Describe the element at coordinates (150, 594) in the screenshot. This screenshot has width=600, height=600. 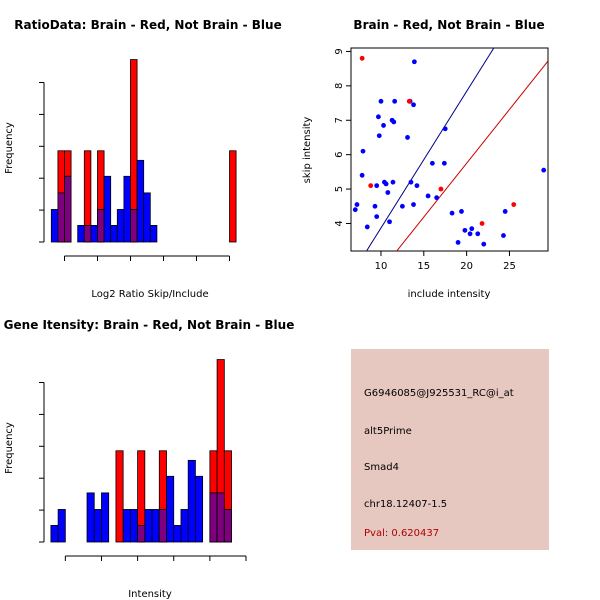
I see `intensity-histogram-xlabel: Intensity` at that location.